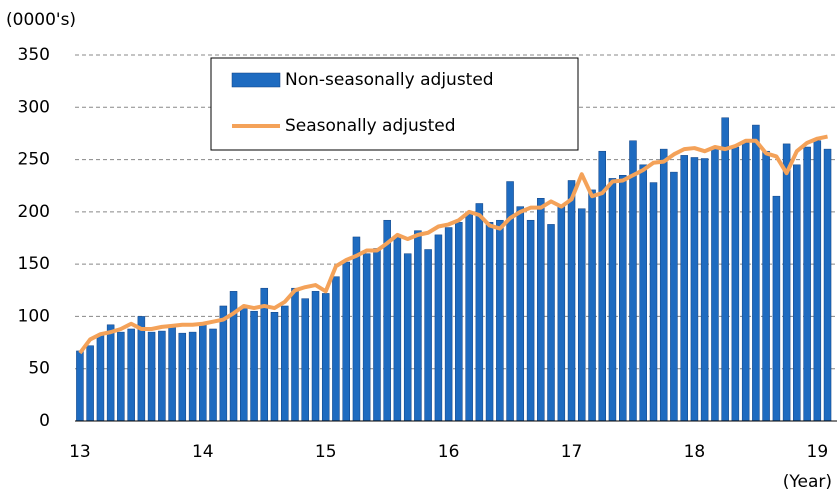 This screenshot has width=837, height=496. I want to click on y-tick-label: 300, so click(34, 107).